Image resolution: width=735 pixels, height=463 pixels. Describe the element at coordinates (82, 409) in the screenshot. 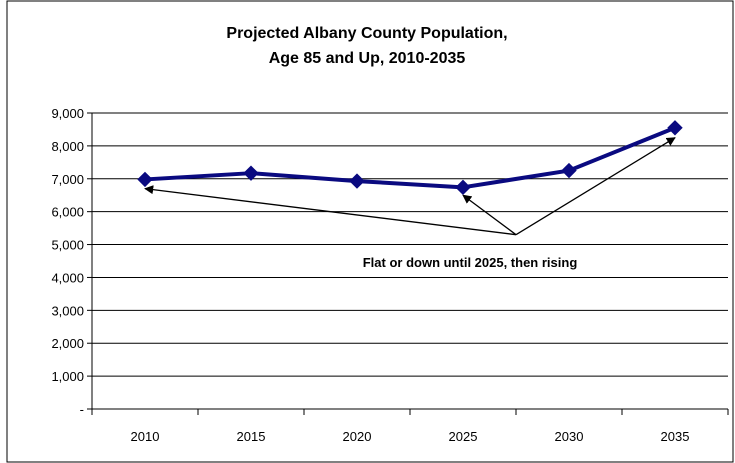

I see `y-tick-label: -` at that location.